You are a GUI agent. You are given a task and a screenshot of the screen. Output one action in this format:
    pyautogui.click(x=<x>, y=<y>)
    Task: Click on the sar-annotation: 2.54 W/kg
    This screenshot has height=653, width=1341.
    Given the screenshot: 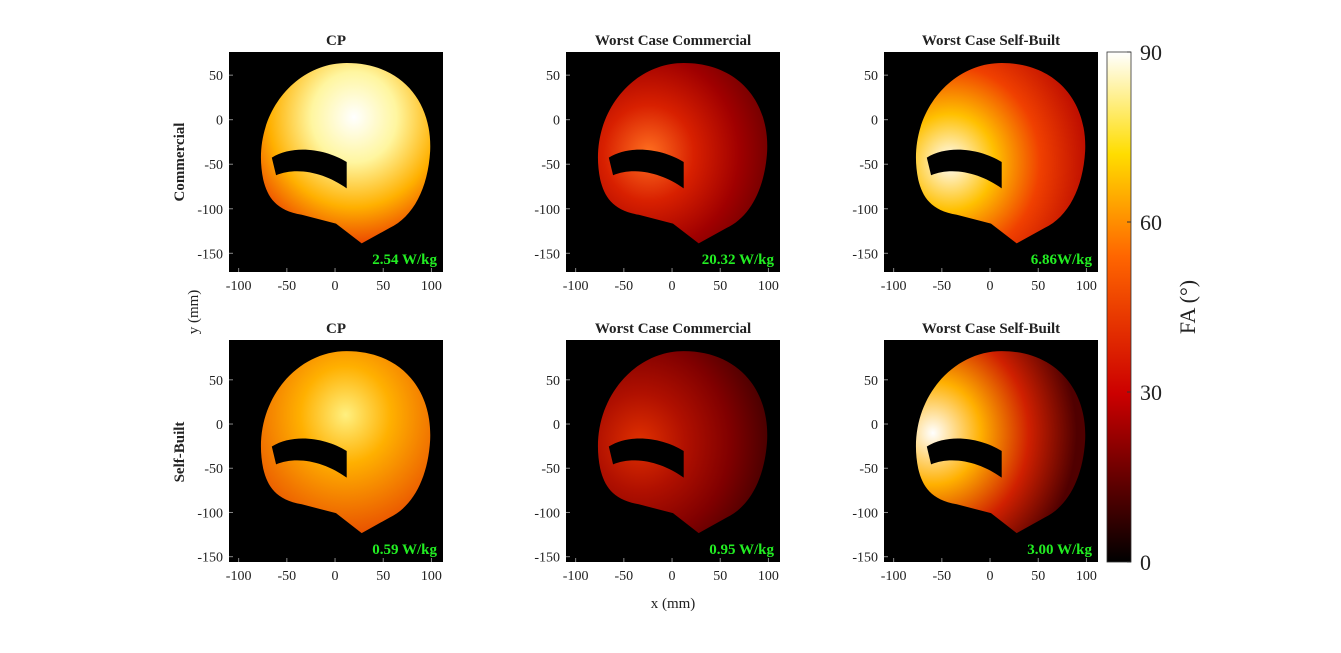 What is the action you would take?
    pyautogui.click(x=404, y=260)
    